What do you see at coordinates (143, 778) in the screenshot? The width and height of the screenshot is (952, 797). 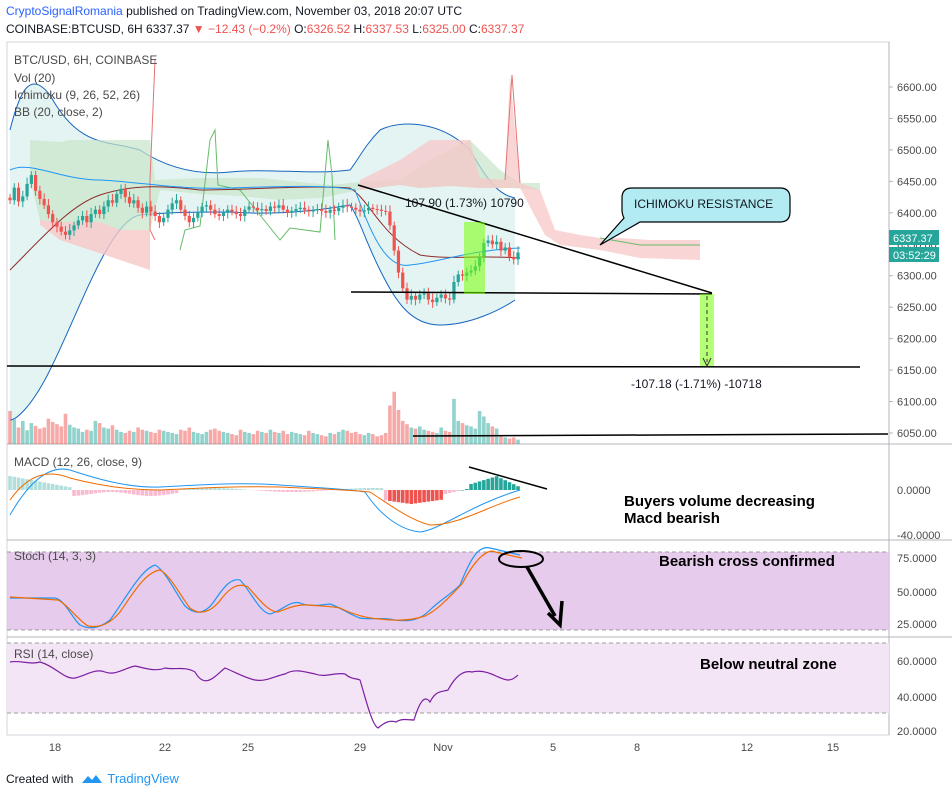 I see `tradingview-link: TradingView` at bounding box center [143, 778].